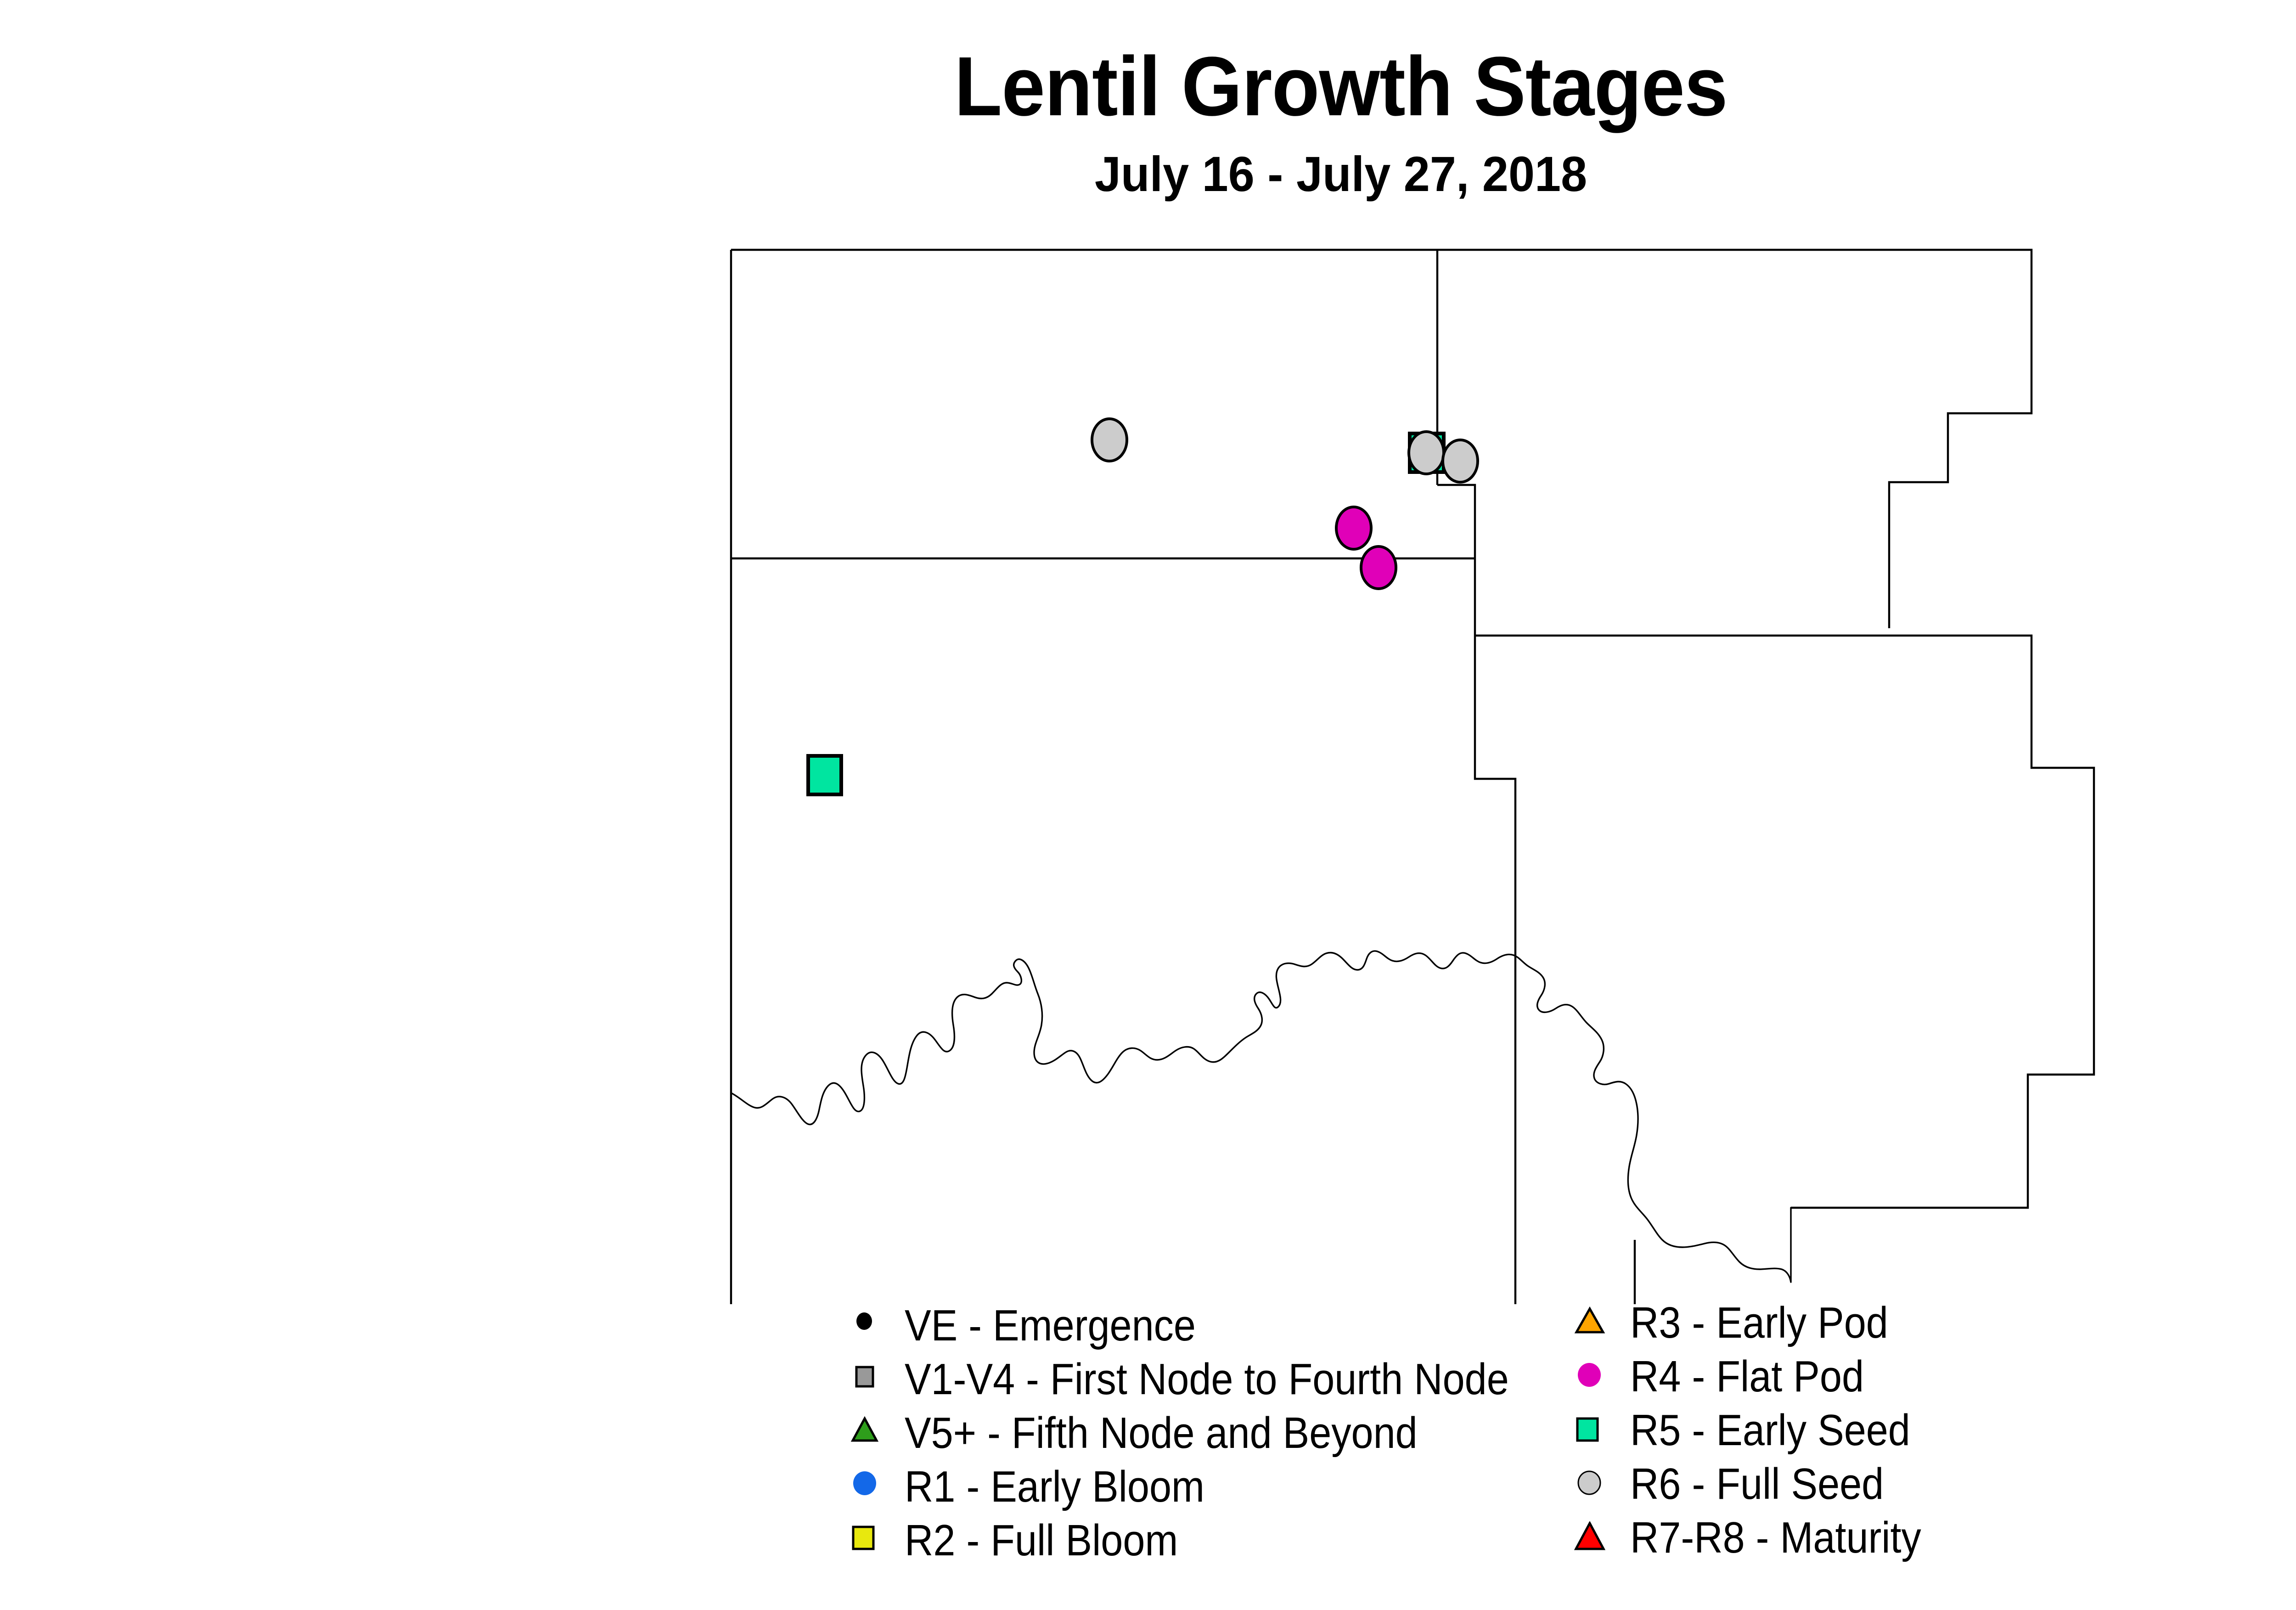 Image resolution: width=2296 pixels, height=1610 pixels. Describe the element at coordinates (1054, 1487) in the screenshot. I see `legend-label-r1: R1 - Early Bloom` at that location.